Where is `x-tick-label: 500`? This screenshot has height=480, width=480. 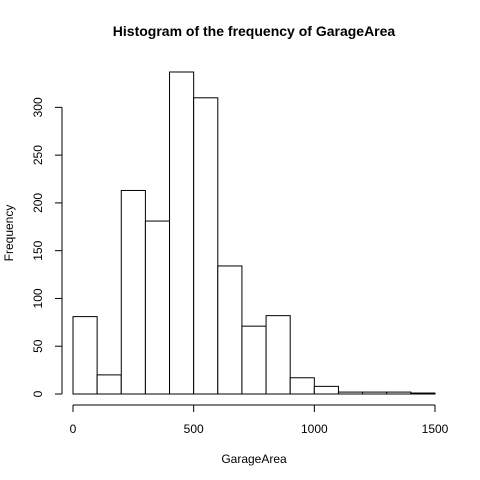
x-tick-label: 500 is located at coordinates (194, 429).